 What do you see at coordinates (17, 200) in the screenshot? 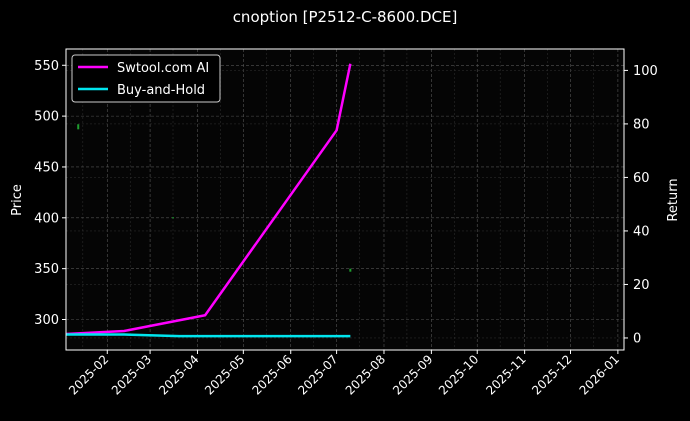
I see `y-axis-left-label: Price` at bounding box center [17, 200].